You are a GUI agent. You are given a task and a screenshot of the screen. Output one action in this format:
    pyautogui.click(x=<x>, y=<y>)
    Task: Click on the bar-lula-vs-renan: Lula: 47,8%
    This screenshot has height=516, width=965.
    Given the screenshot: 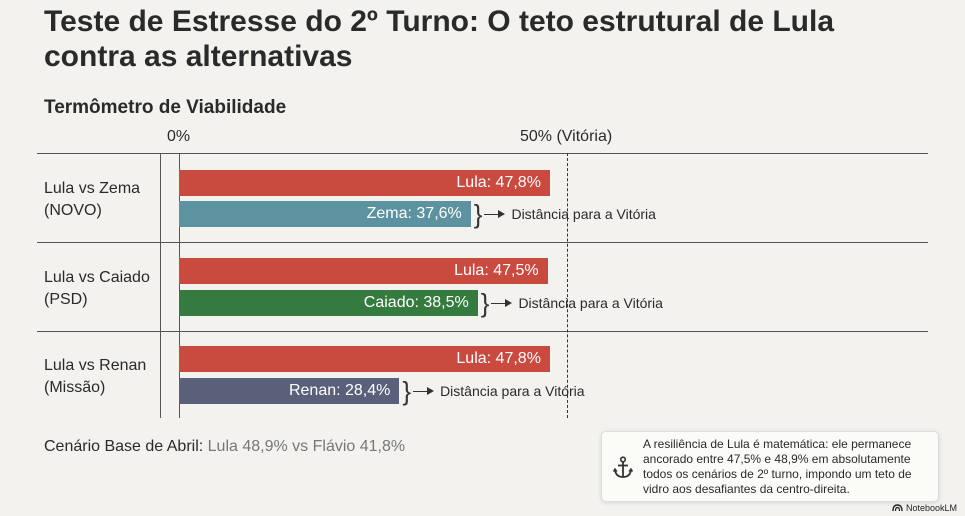 What is the action you would take?
    pyautogui.click(x=364, y=359)
    